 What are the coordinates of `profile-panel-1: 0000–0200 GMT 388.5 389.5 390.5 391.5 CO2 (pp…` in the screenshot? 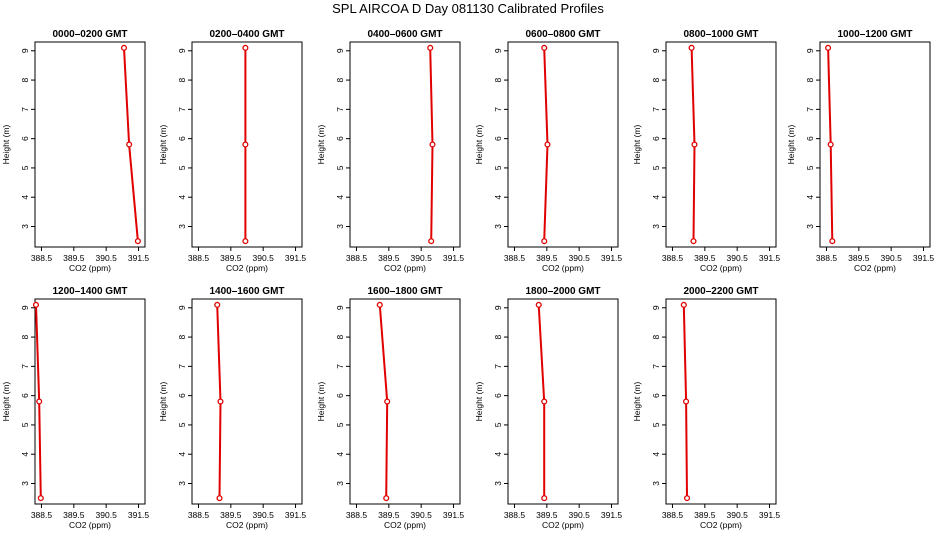 It's located at (75, 151).